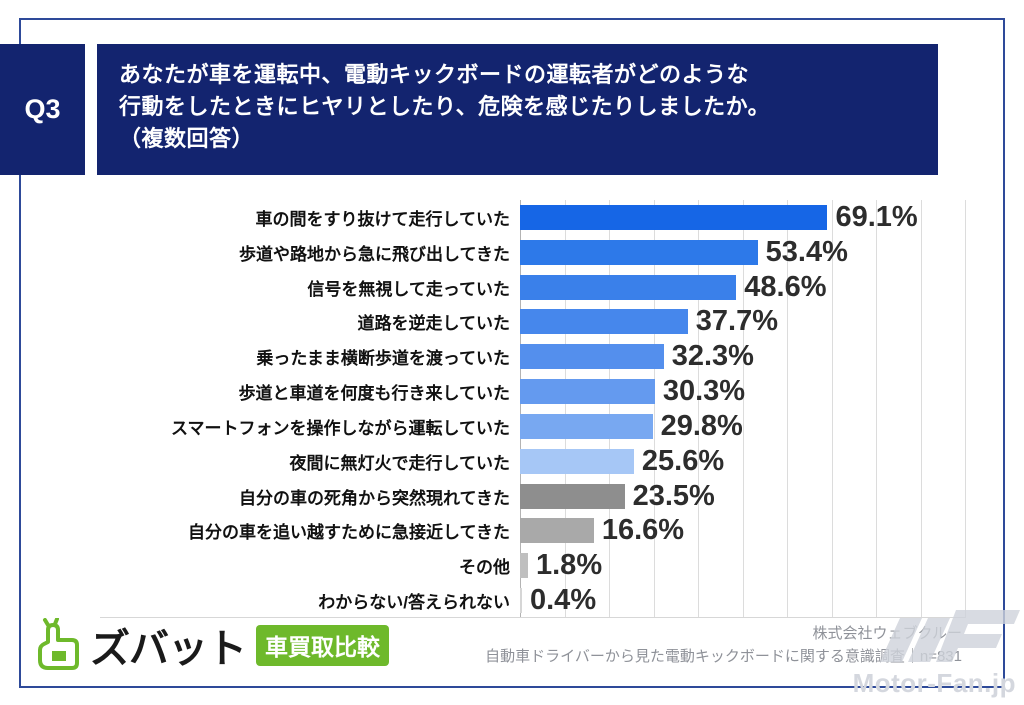 The width and height of the screenshot is (1024, 705). Describe the element at coordinates (340, 428) in the screenshot. I see `category-label: スマートフォンを操作しながら運転していた` at that location.